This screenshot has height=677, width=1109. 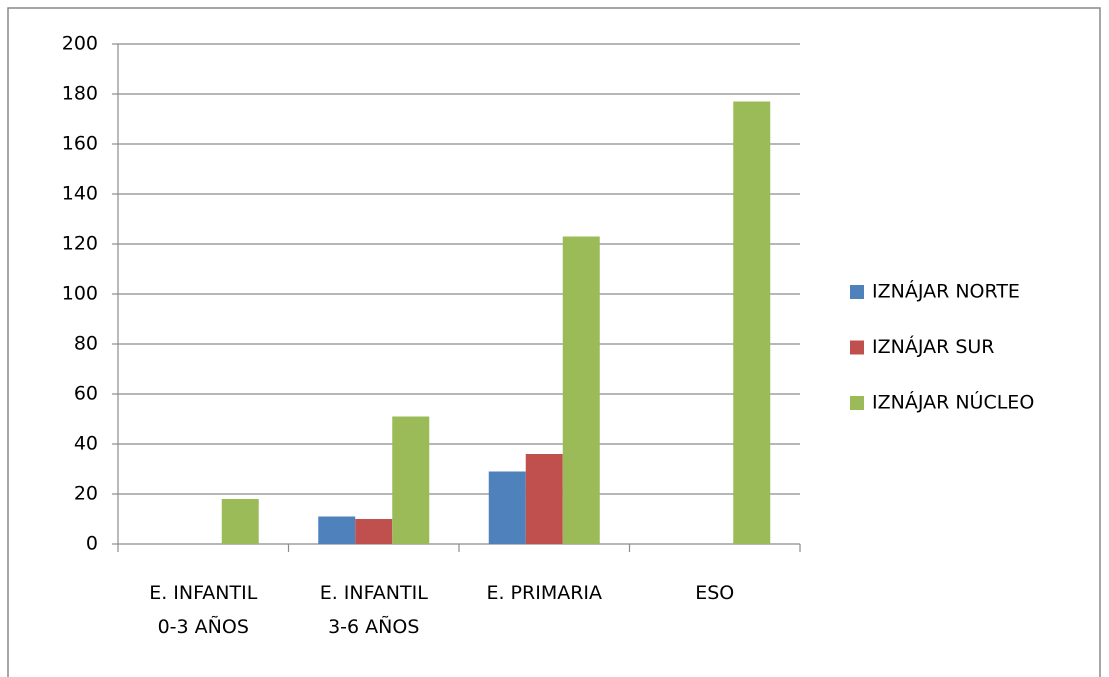 I want to click on y-tick-label: 200, so click(x=80, y=44).